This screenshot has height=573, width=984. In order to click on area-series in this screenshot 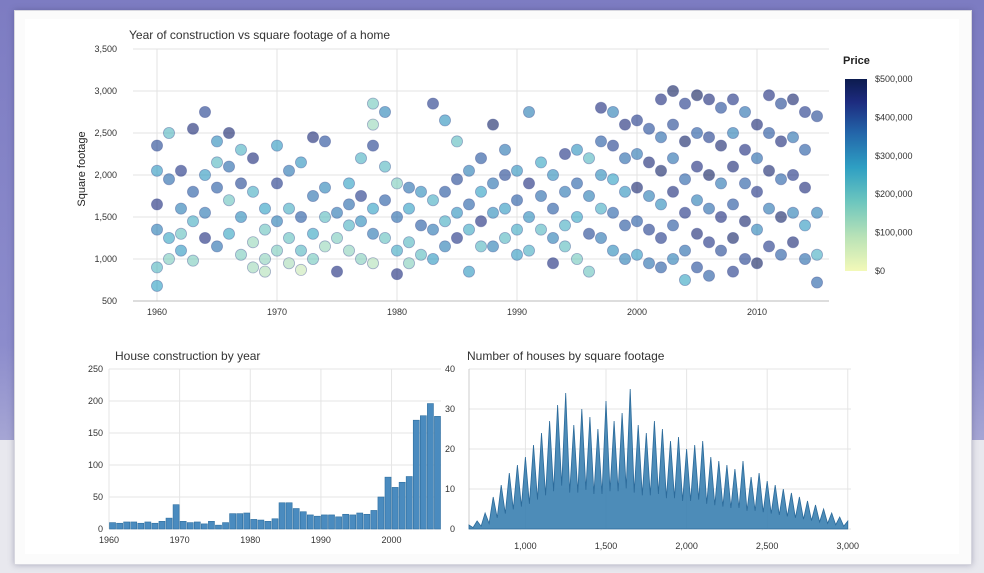, I will do `click(658, 459)`.